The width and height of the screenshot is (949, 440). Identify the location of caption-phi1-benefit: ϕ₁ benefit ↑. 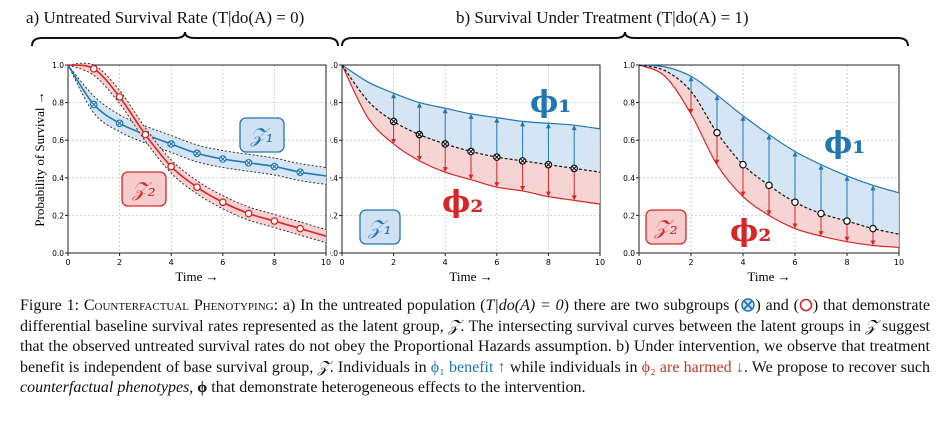
(468, 367).